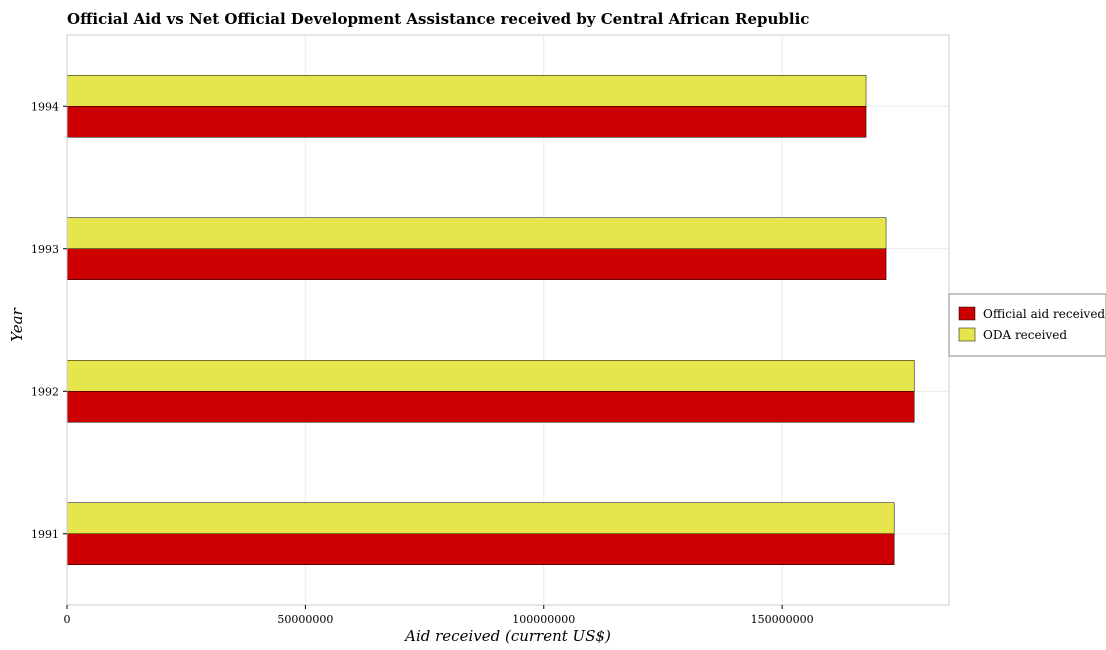 The height and width of the screenshot is (650, 1106). What do you see at coordinates (480, 518) in the screenshot?
I see `bar-1991-oda` at bounding box center [480, 518].